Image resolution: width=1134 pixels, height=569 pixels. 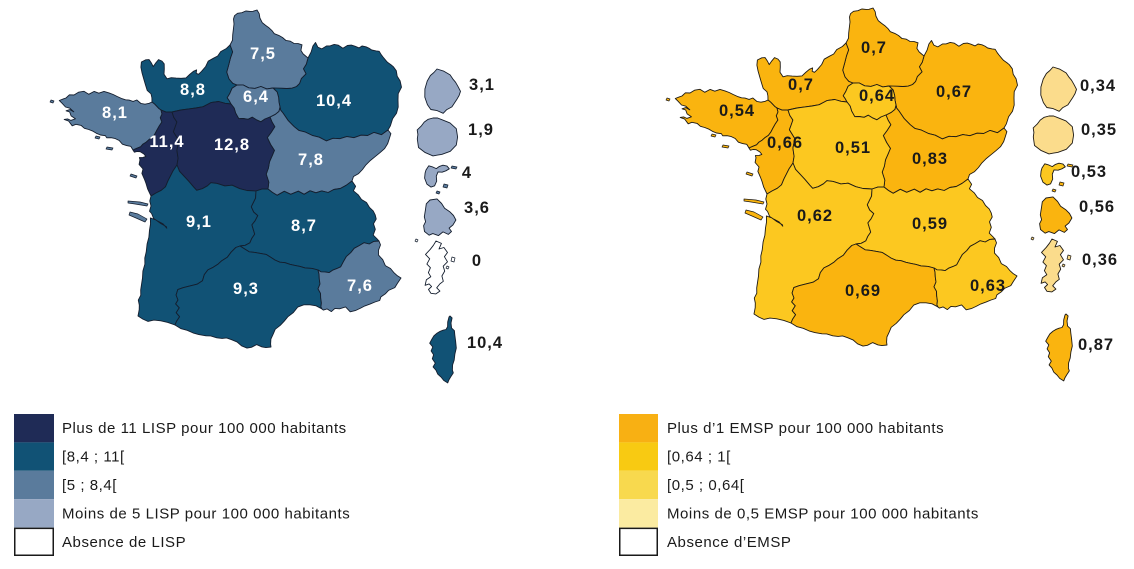 What do you see at coordinates (954, 92) in the screenshot?
I see `svg-text: 0,67` at bounding box center [954, 92].